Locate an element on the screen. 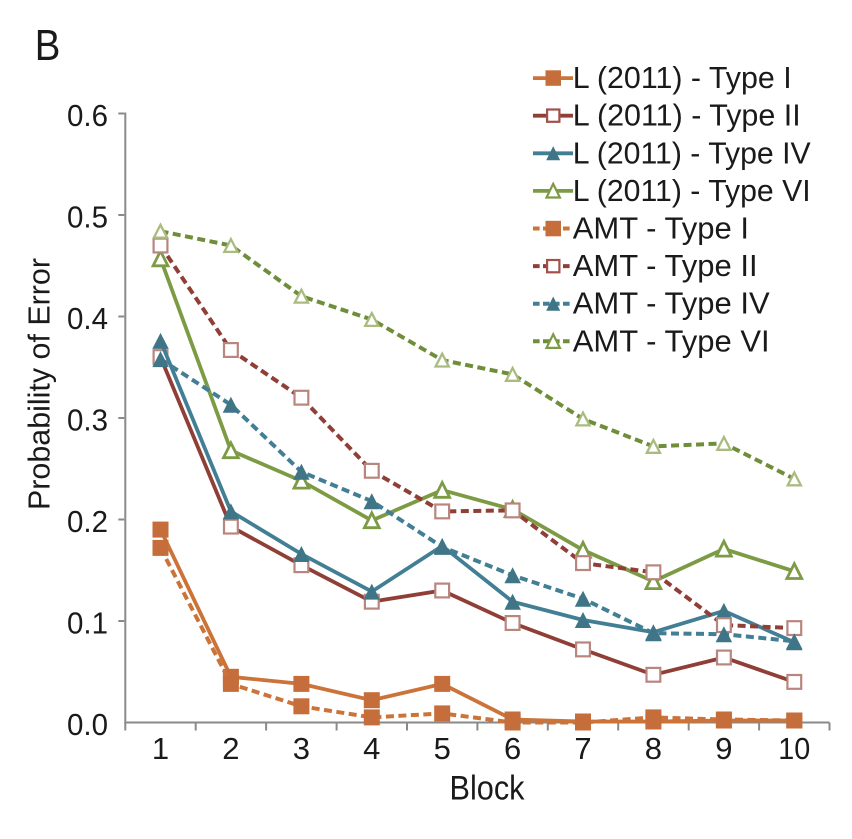 The image size is (852, 839). svg-text: Probability of Error is located at coordinates (39, 384).